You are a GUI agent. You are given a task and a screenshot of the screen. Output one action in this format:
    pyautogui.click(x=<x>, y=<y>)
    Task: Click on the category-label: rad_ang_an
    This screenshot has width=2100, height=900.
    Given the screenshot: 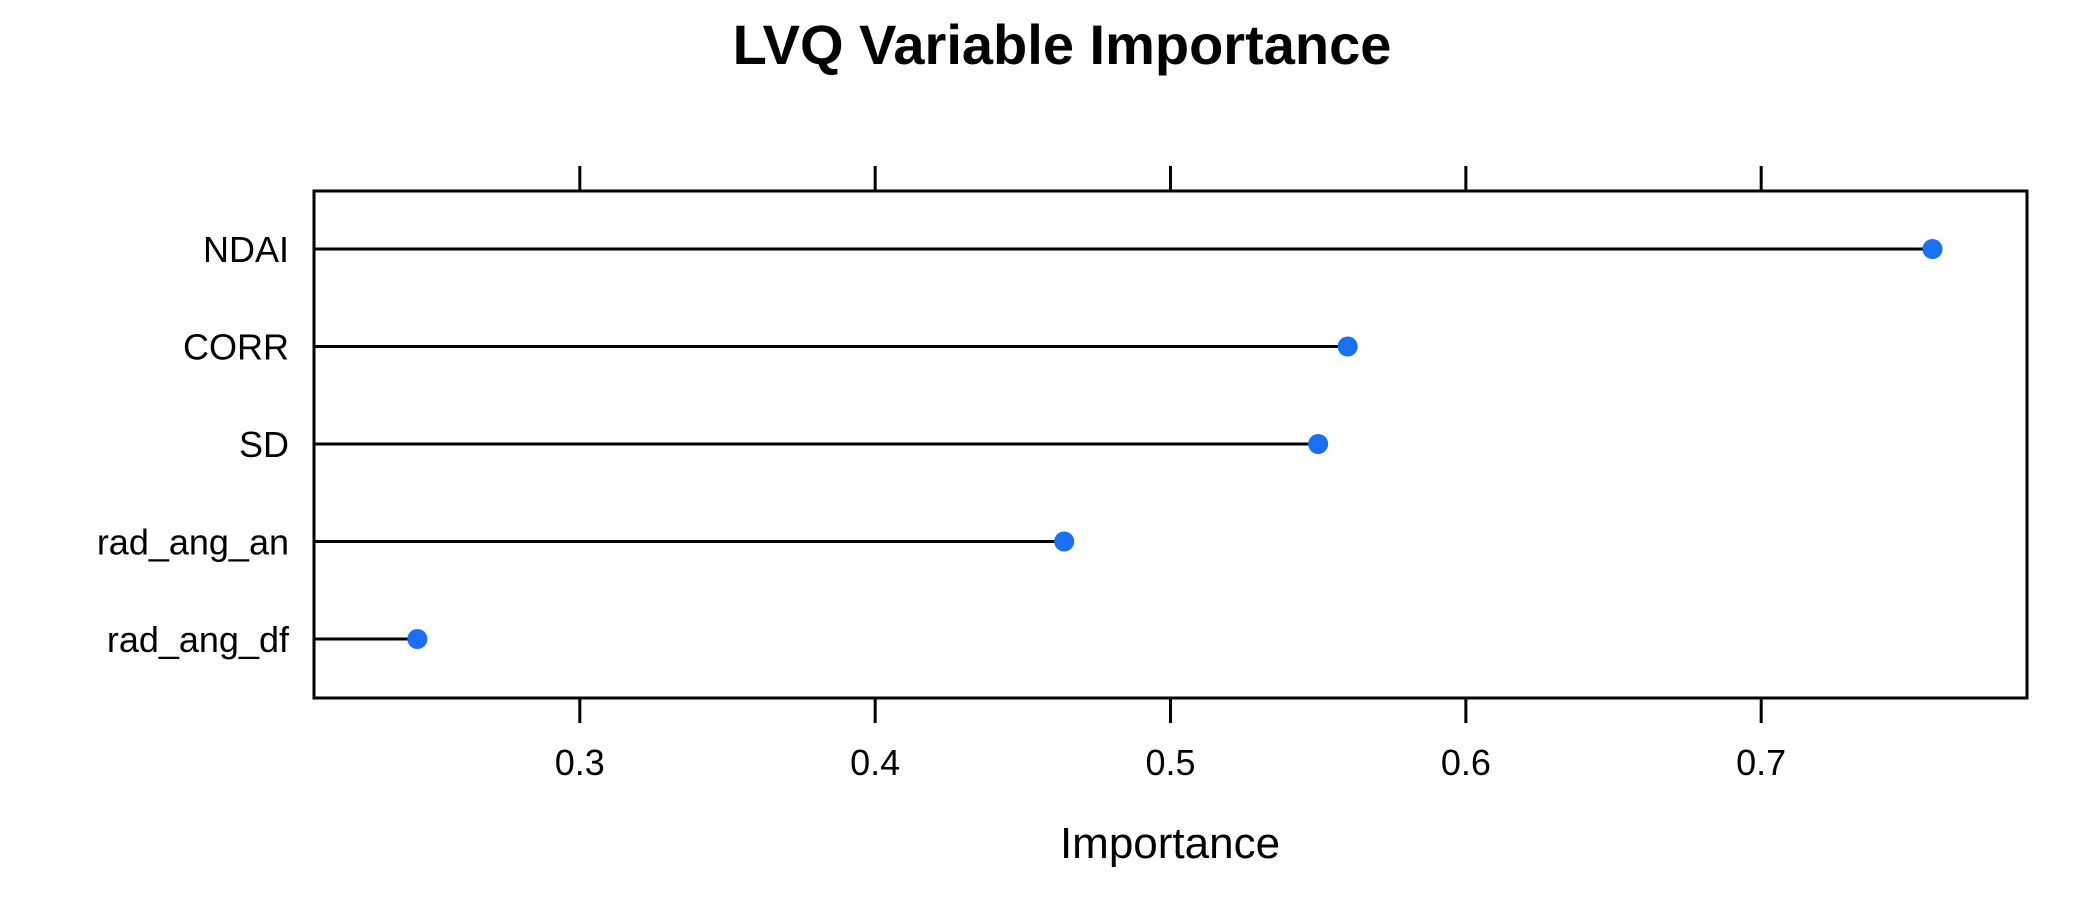 What is the action you would take?
    pyautogui.click(x=193, y=542)
    